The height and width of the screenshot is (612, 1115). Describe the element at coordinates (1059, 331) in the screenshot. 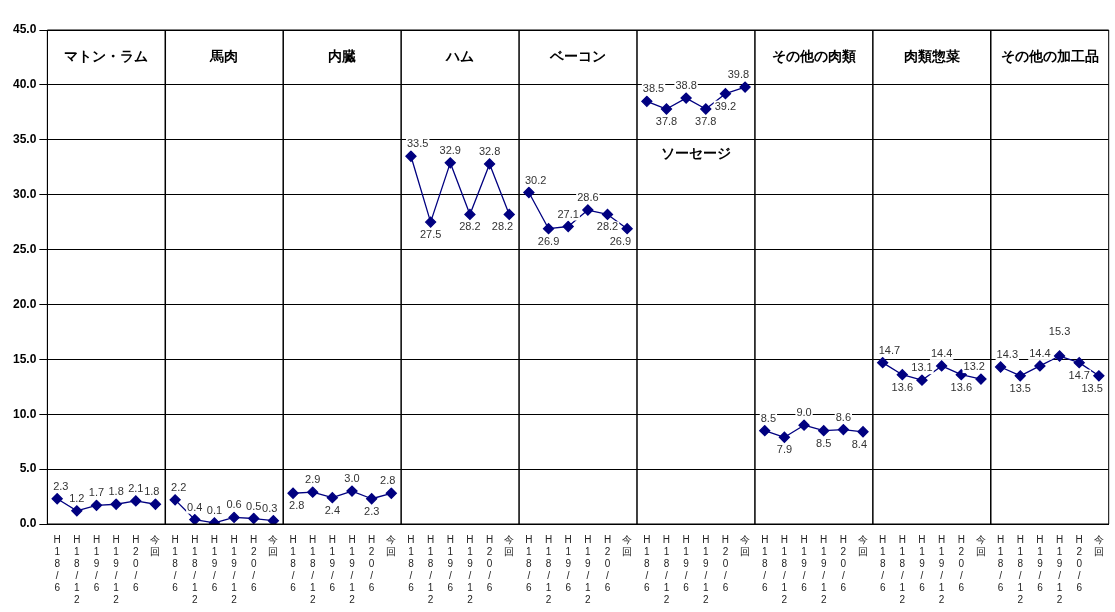

I see `data-label: 15.3` at that location.